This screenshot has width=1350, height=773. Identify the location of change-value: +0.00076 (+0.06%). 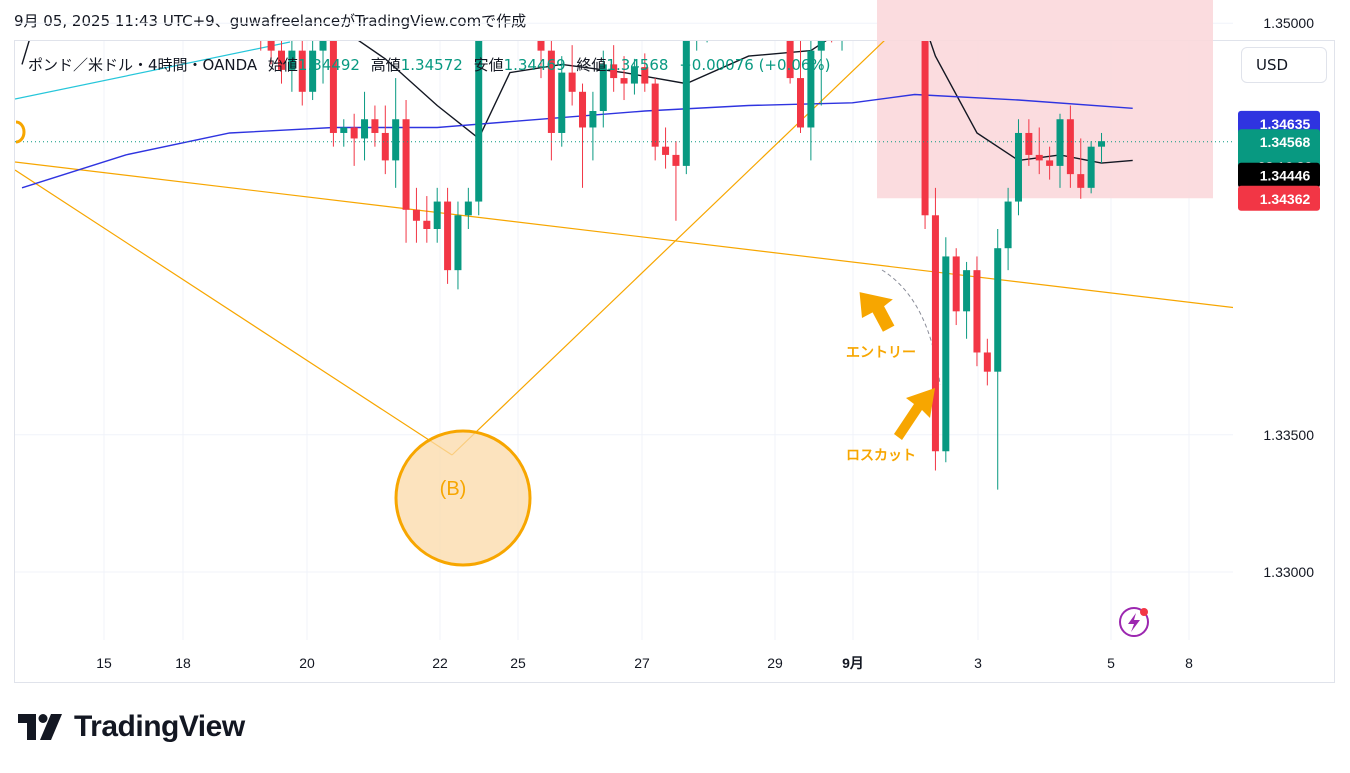
(755, 65).